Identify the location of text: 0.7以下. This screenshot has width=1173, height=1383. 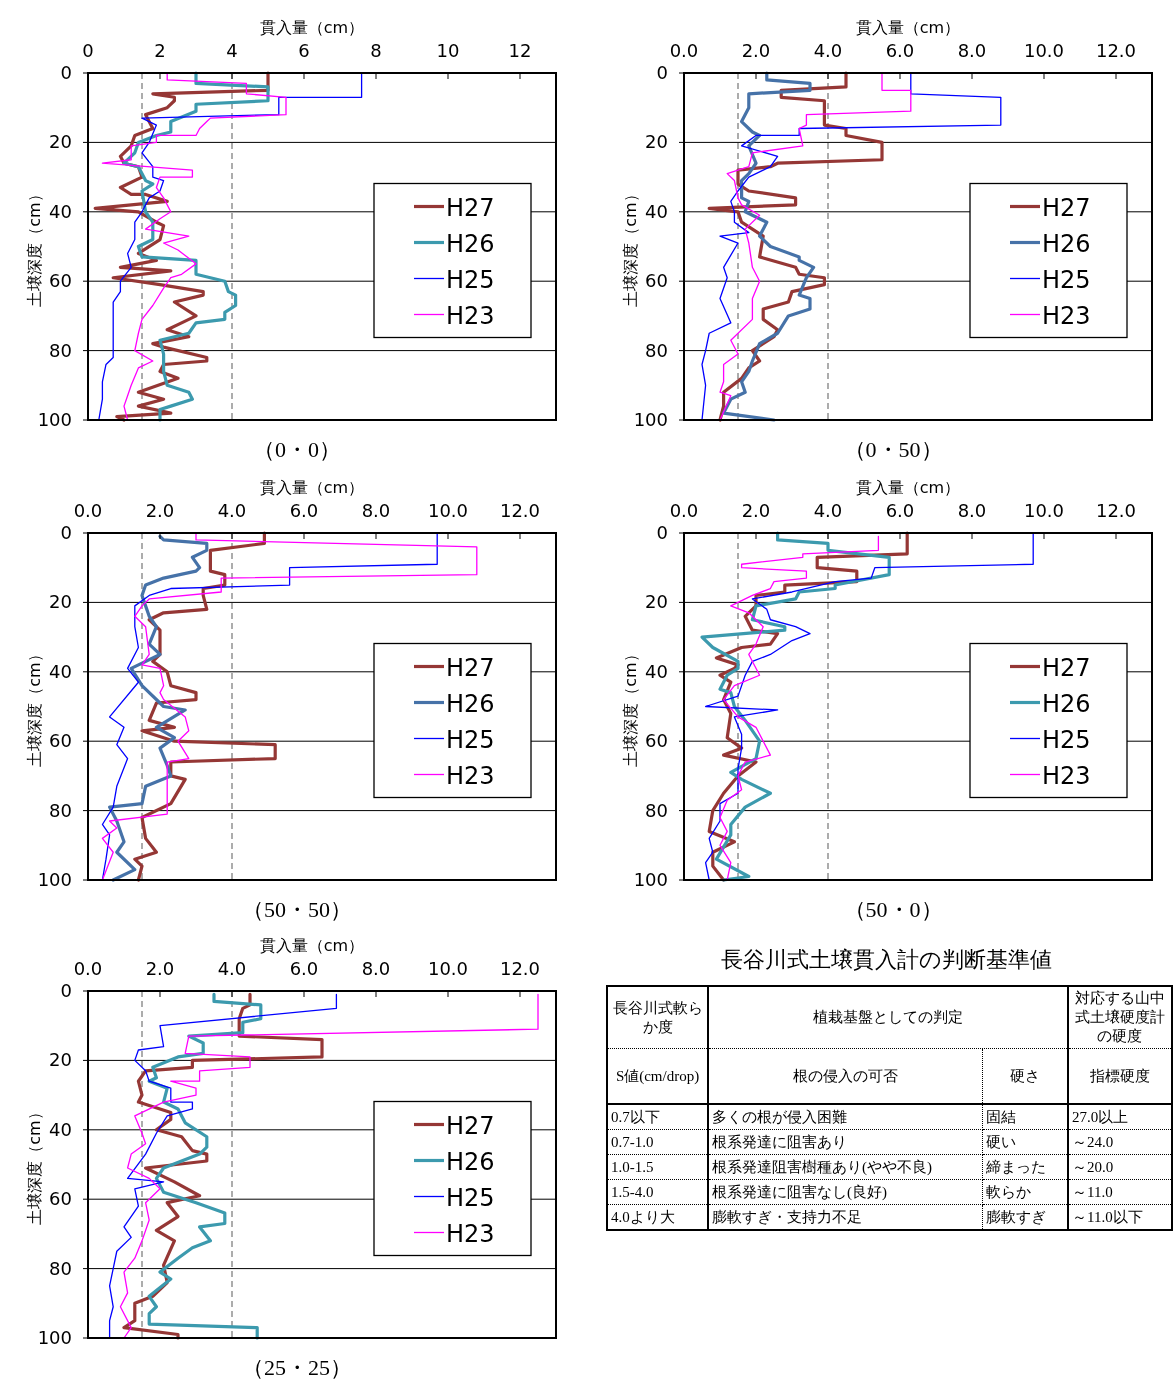
(658, 1117).